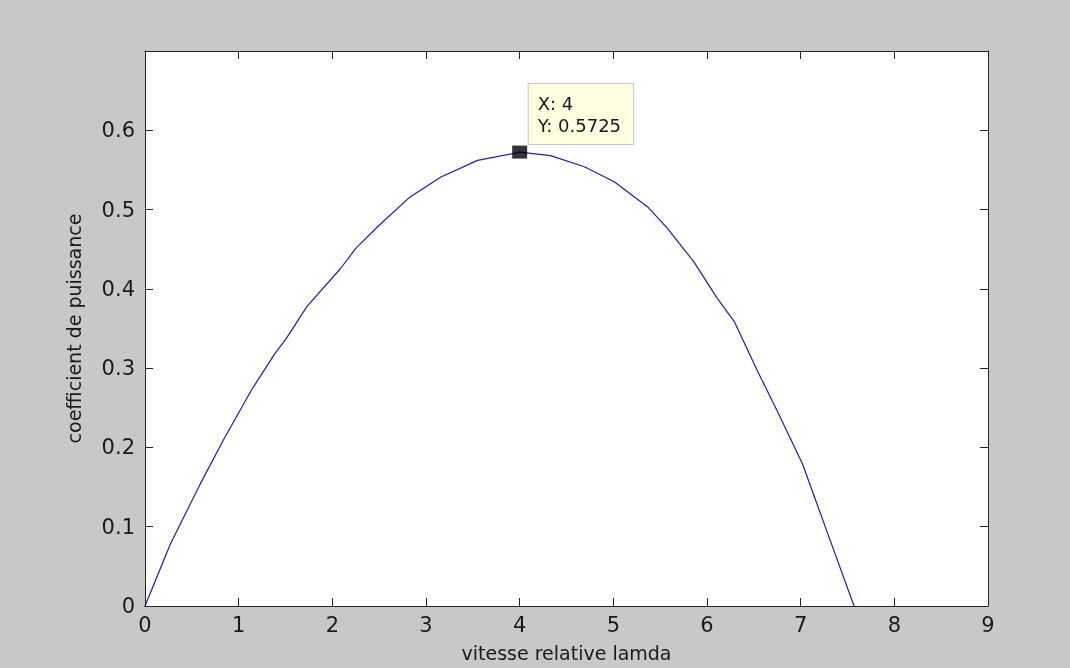  I want to click on x-tick-label: 2, so click(332, 624).